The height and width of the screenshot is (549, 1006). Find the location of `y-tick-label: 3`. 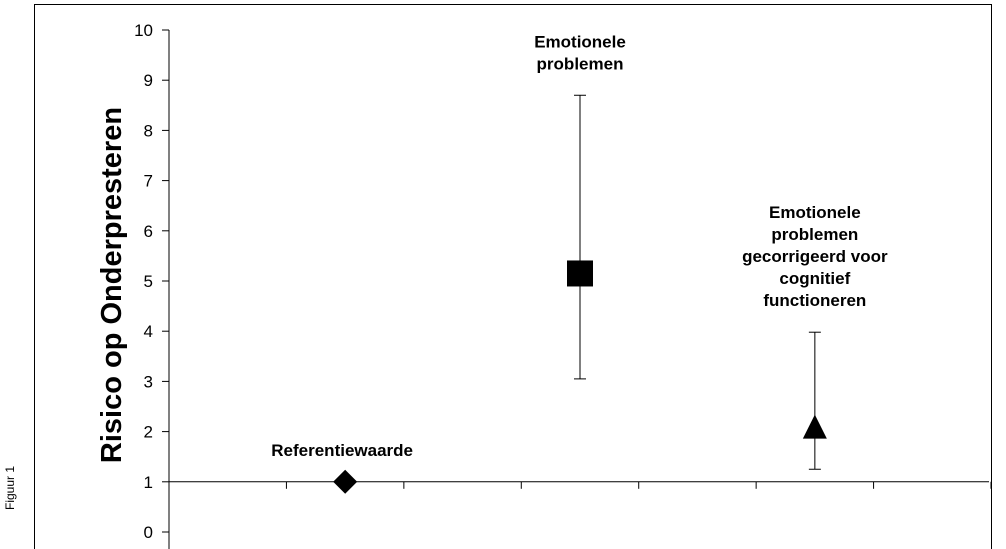

y-tick-label: 3 is located at coordinates (148, 381).